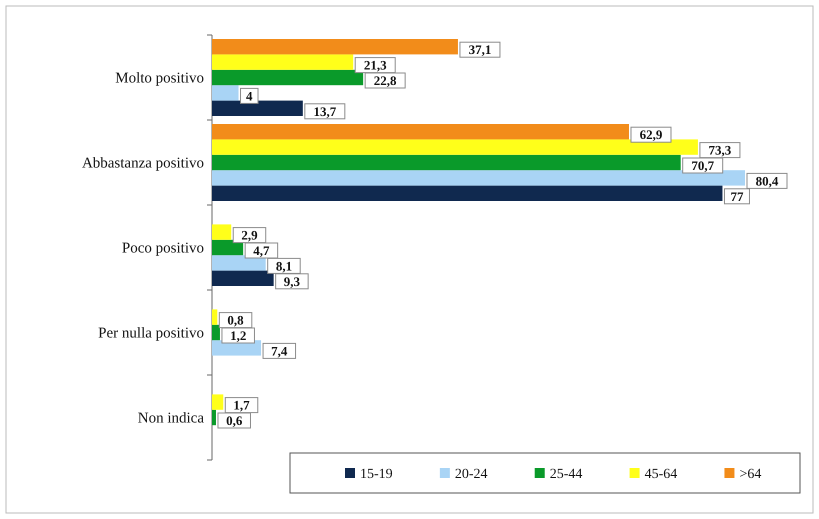 The height and width of the screenshot is (519, 819). I want to click on y-tick-label: Abbastanza positivo, so click(143, 164).